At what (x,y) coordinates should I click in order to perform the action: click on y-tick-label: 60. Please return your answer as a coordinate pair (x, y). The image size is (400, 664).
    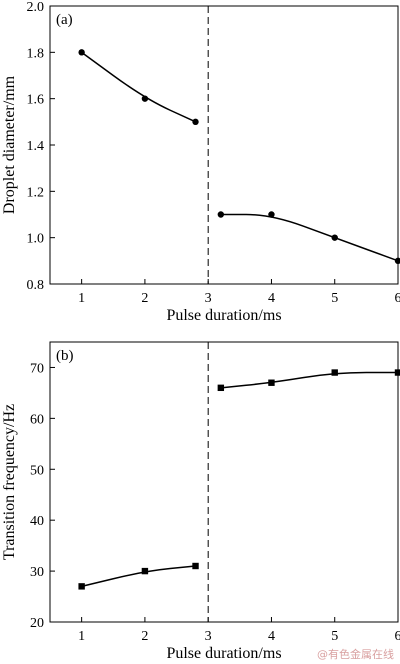
    Looking at the image, I should click on (37, 419).